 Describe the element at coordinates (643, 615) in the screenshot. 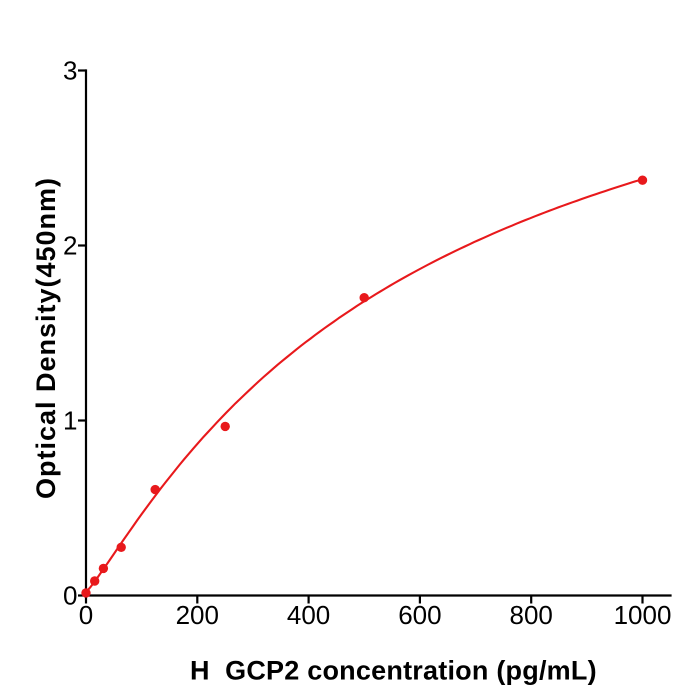

I see `svg-text: 1000` at that location.